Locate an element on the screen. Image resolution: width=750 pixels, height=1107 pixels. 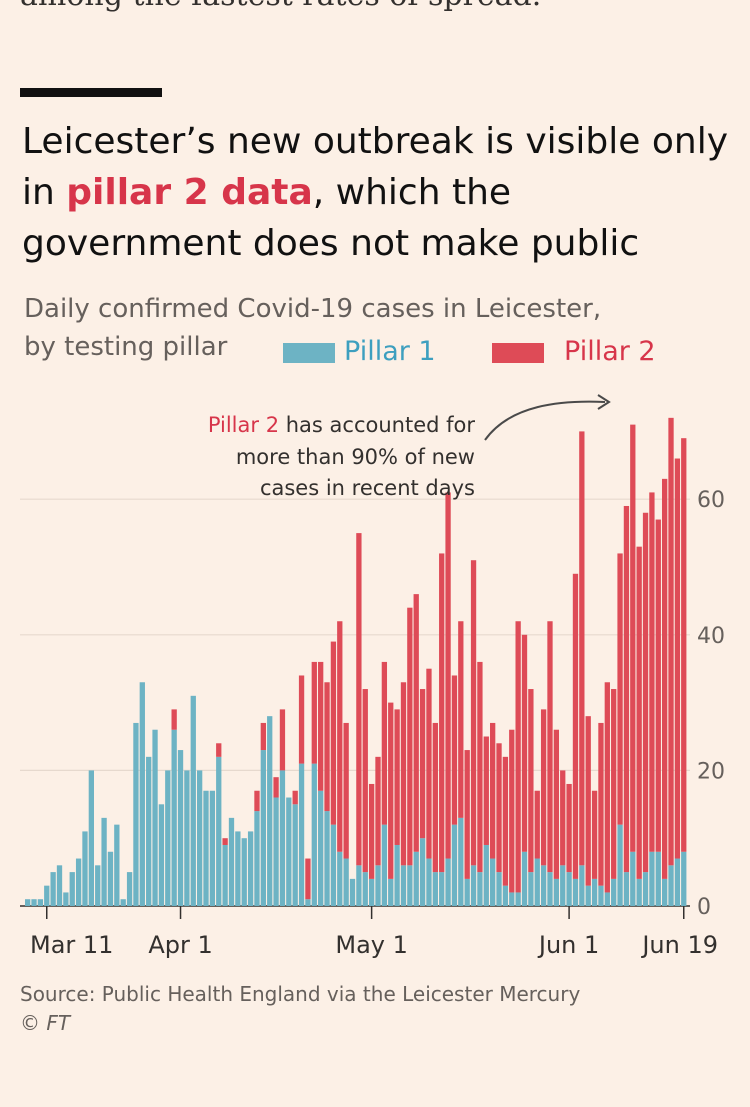
legend-swatch-pillar2 is located at coordinates (518, 353).